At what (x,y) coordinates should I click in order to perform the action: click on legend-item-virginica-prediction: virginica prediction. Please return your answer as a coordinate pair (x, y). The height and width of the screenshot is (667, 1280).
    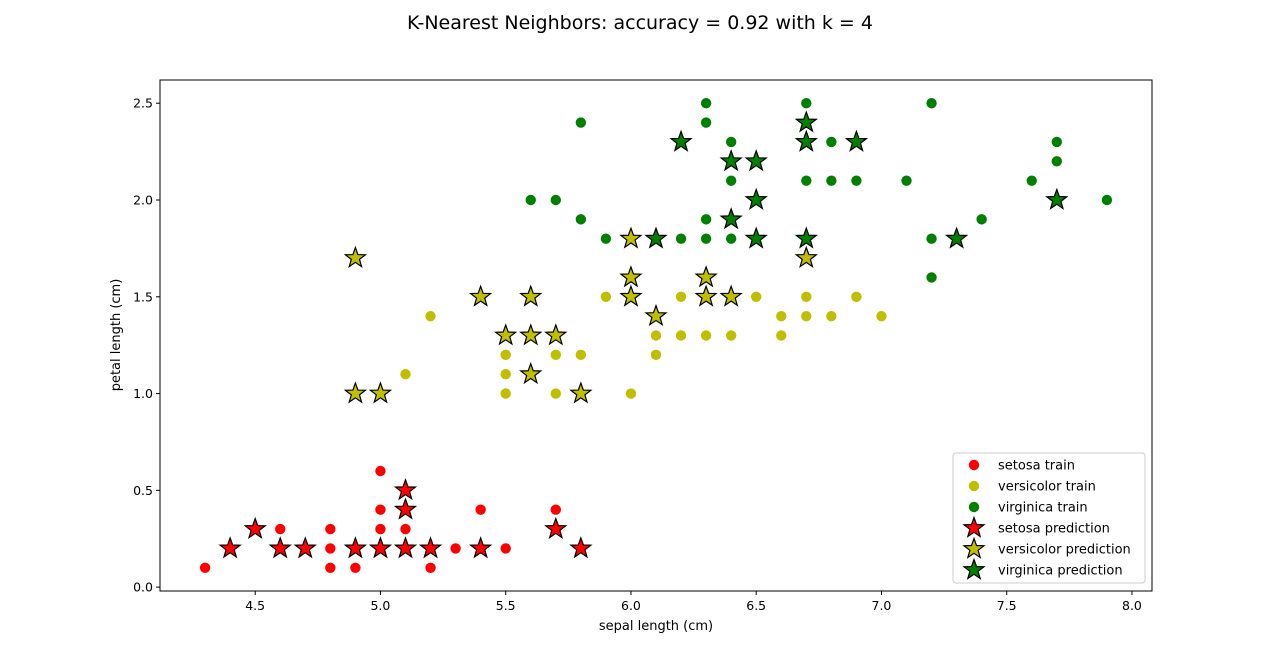
    Looking at the image, I should click on (1042, 568).